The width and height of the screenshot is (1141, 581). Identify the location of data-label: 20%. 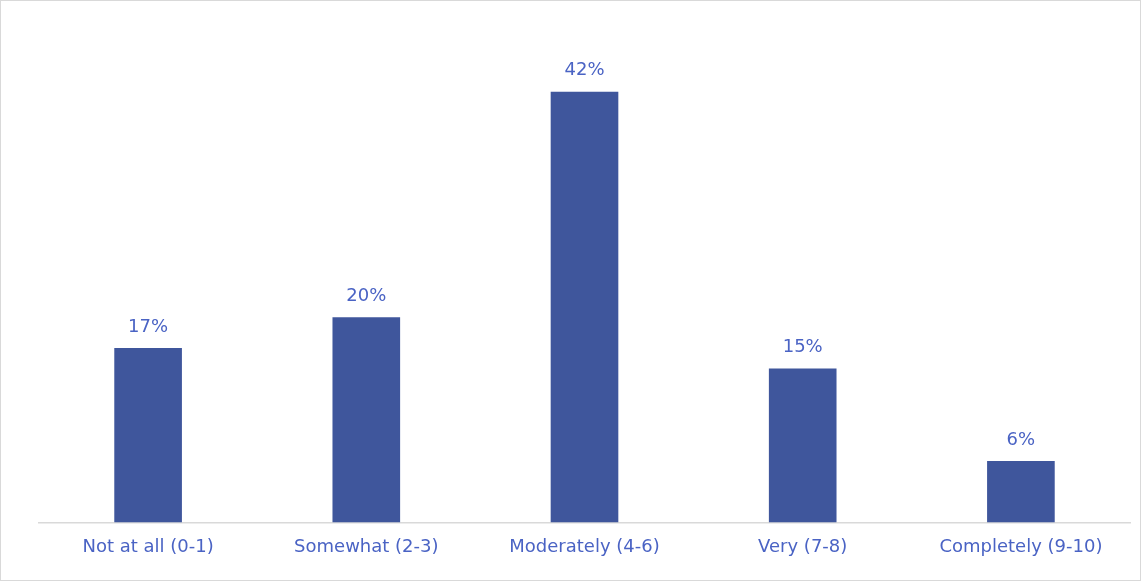
(366, 295).